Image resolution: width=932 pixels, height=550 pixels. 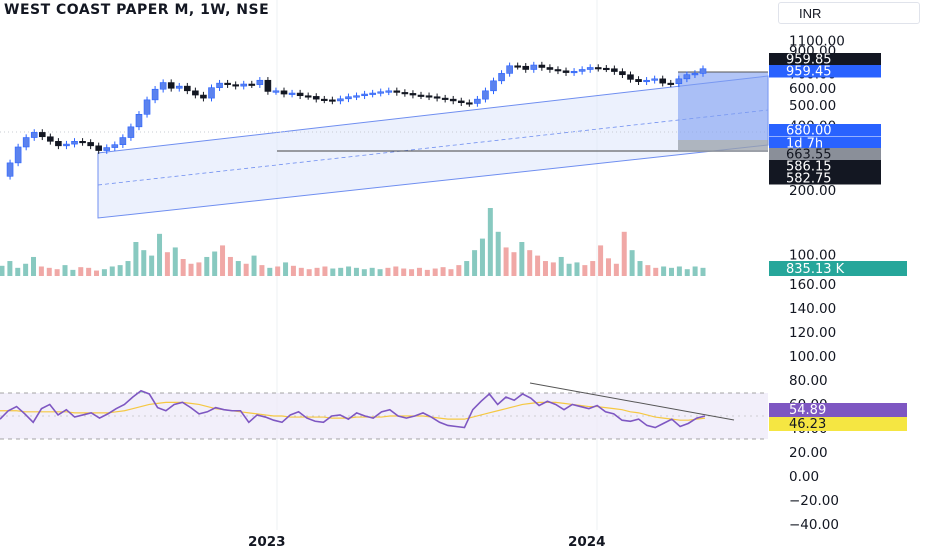 What do you see at coordinates (807, 410) in the screenshot?
I see `rsi-value-label: 54.89` at bounding box center [807, 410].